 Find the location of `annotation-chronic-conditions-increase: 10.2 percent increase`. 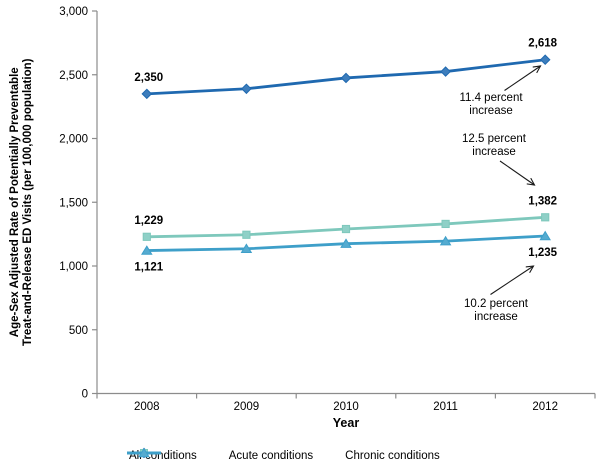

annotation-chronic-conditions-increase: 10.2 percent increase is located at coordinates (496, 310).